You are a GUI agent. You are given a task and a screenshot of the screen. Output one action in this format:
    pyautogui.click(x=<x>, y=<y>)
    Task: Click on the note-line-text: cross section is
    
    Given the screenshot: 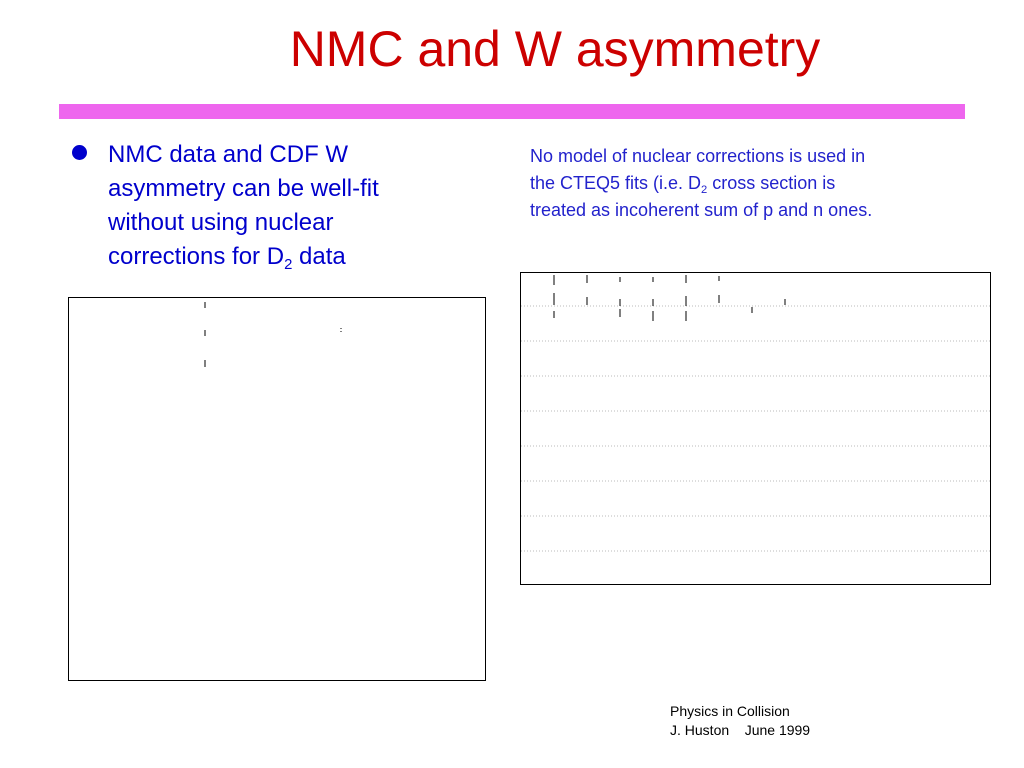 What is the action you would take?
    pyautogui.click(x=771, y=183)
    